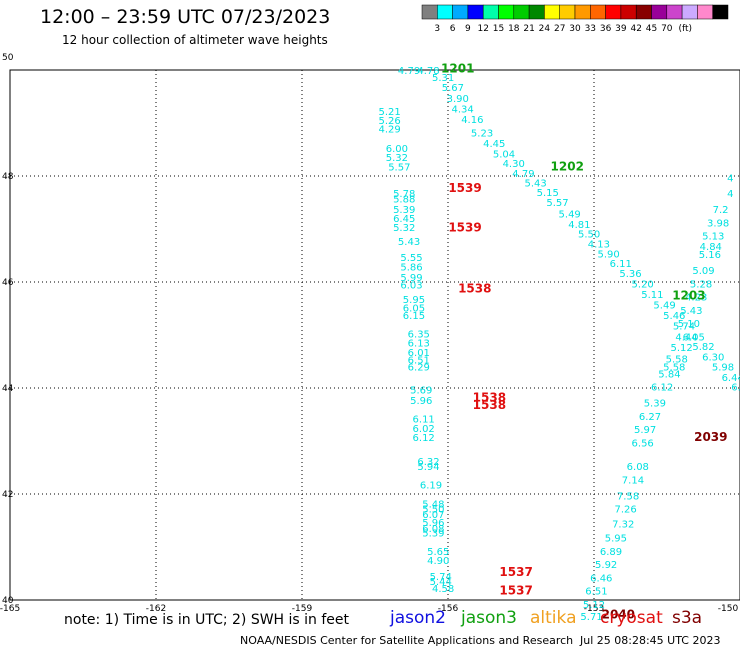 The height and width of the screenshot is (650, 740). What do you see at coordinates (418, 618) in the screenshot?
I see `legend-jason2: jason2` at bounding box center [418, 618].